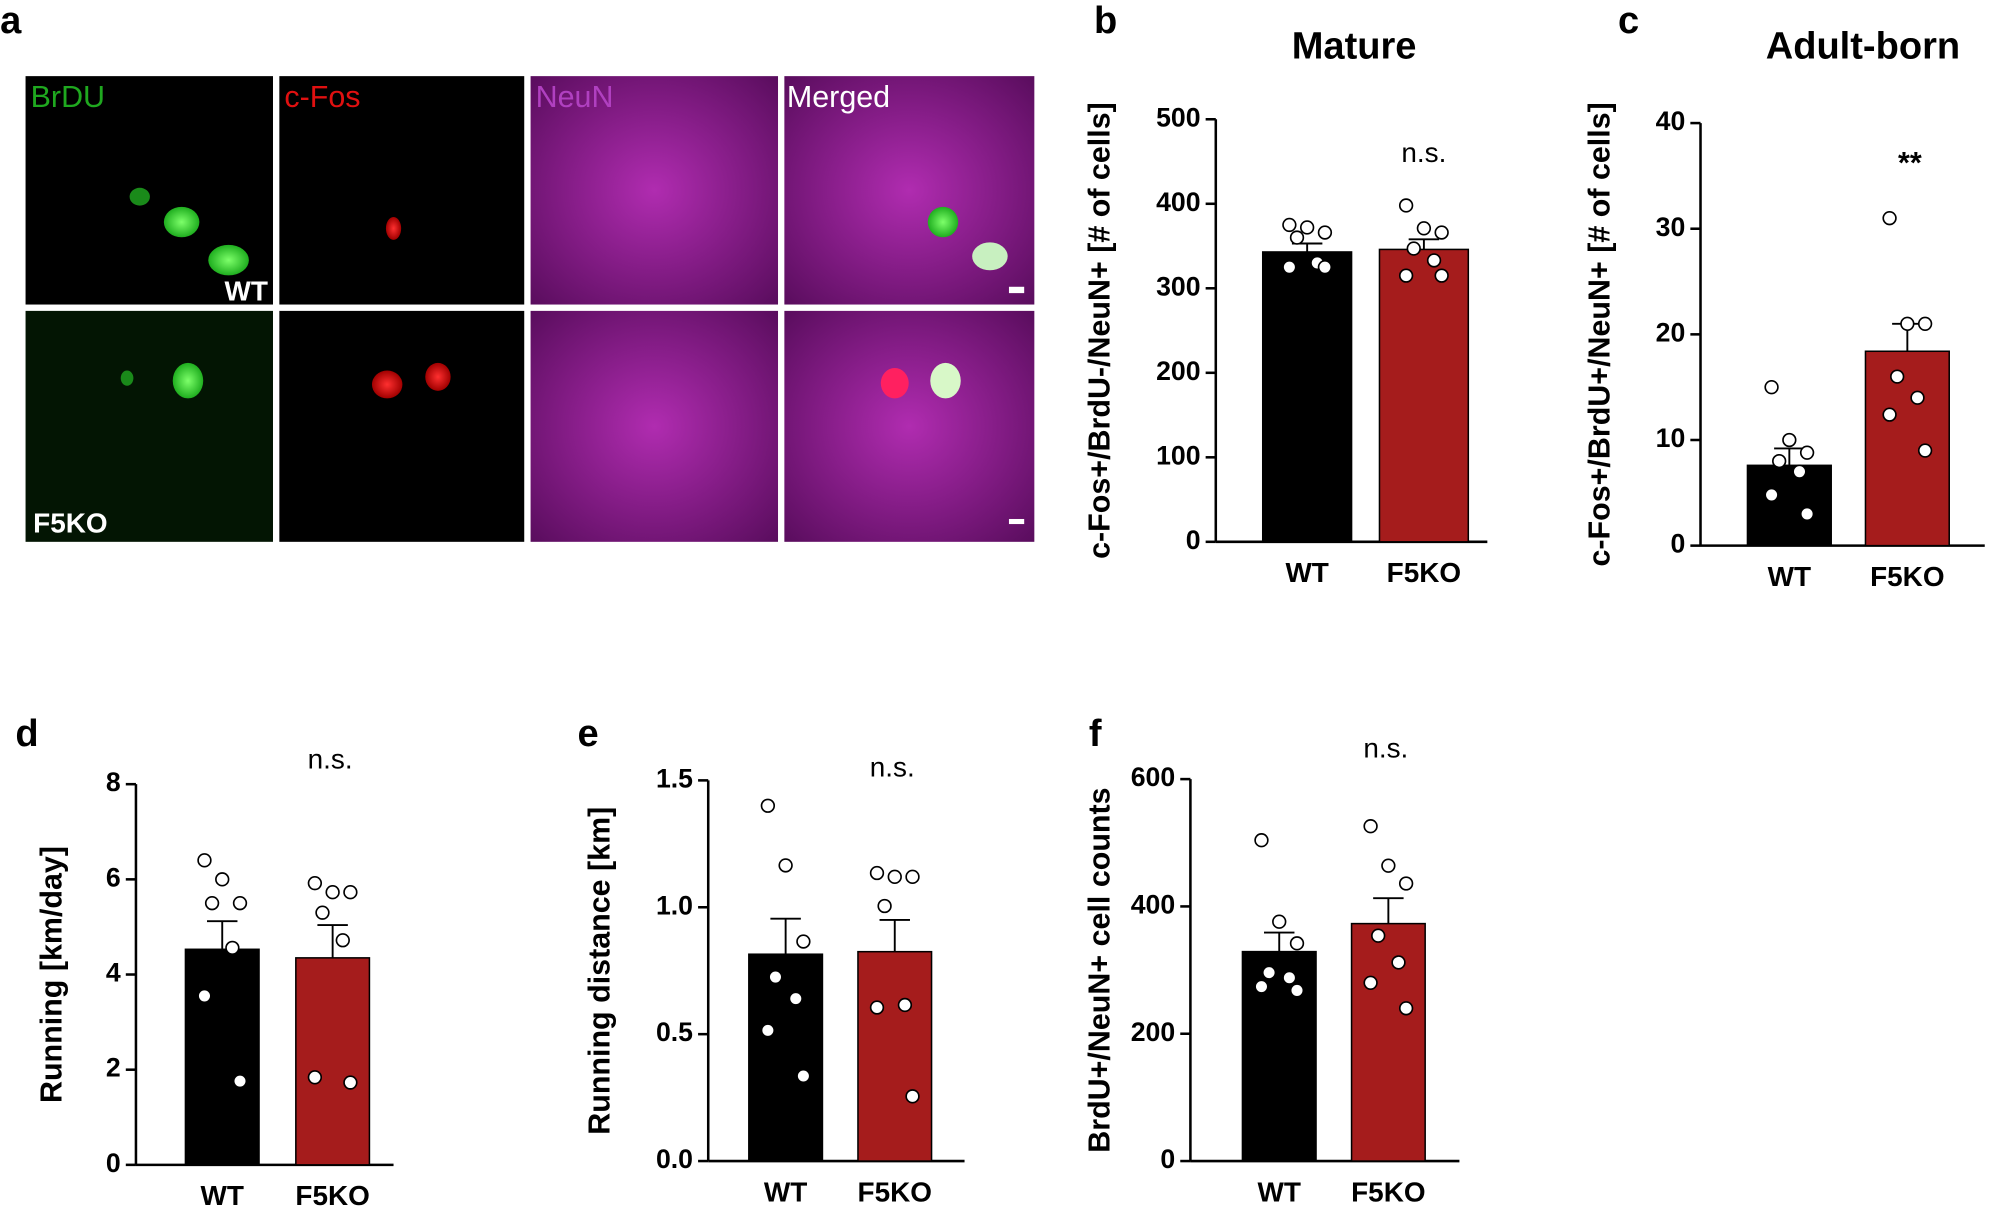 The image size is (1990, 1208). Describe the element at coordinates (113, 973) in the screenshot. I see `y-tick-label: 4` at that location.